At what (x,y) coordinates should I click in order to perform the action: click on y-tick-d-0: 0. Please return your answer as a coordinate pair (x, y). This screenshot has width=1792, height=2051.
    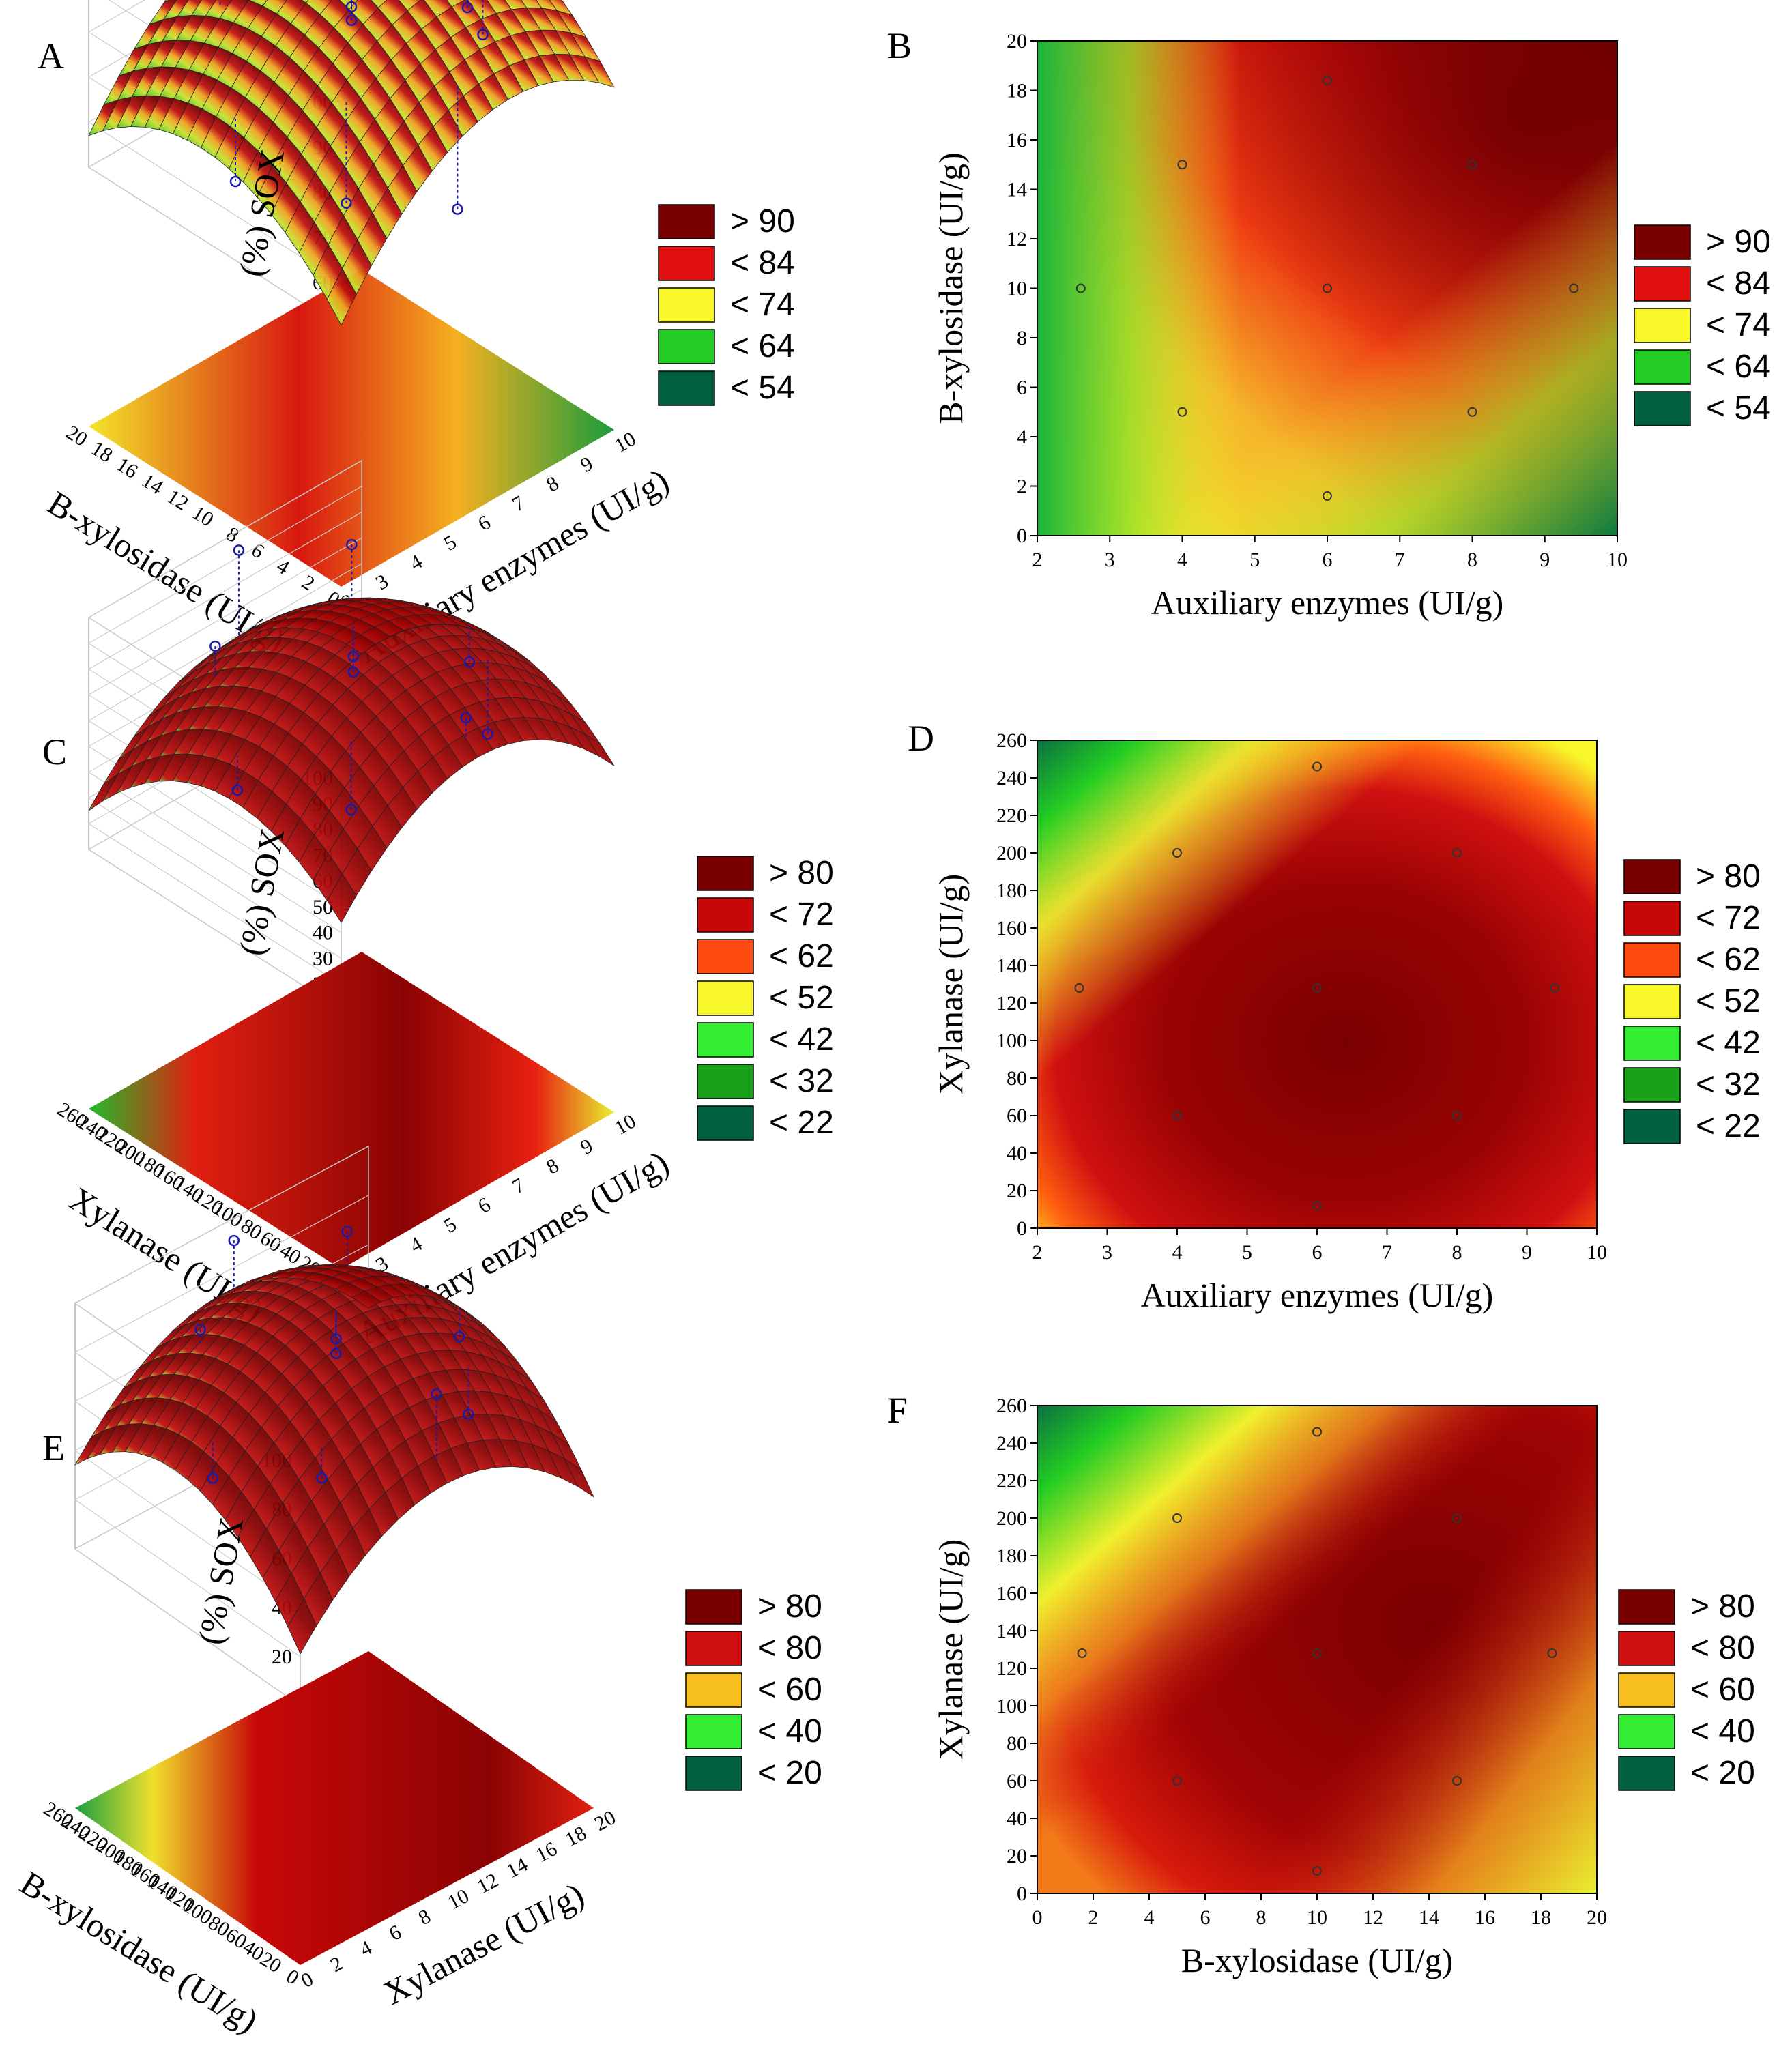
    Looking at the image, I should click on (1022, 1228).